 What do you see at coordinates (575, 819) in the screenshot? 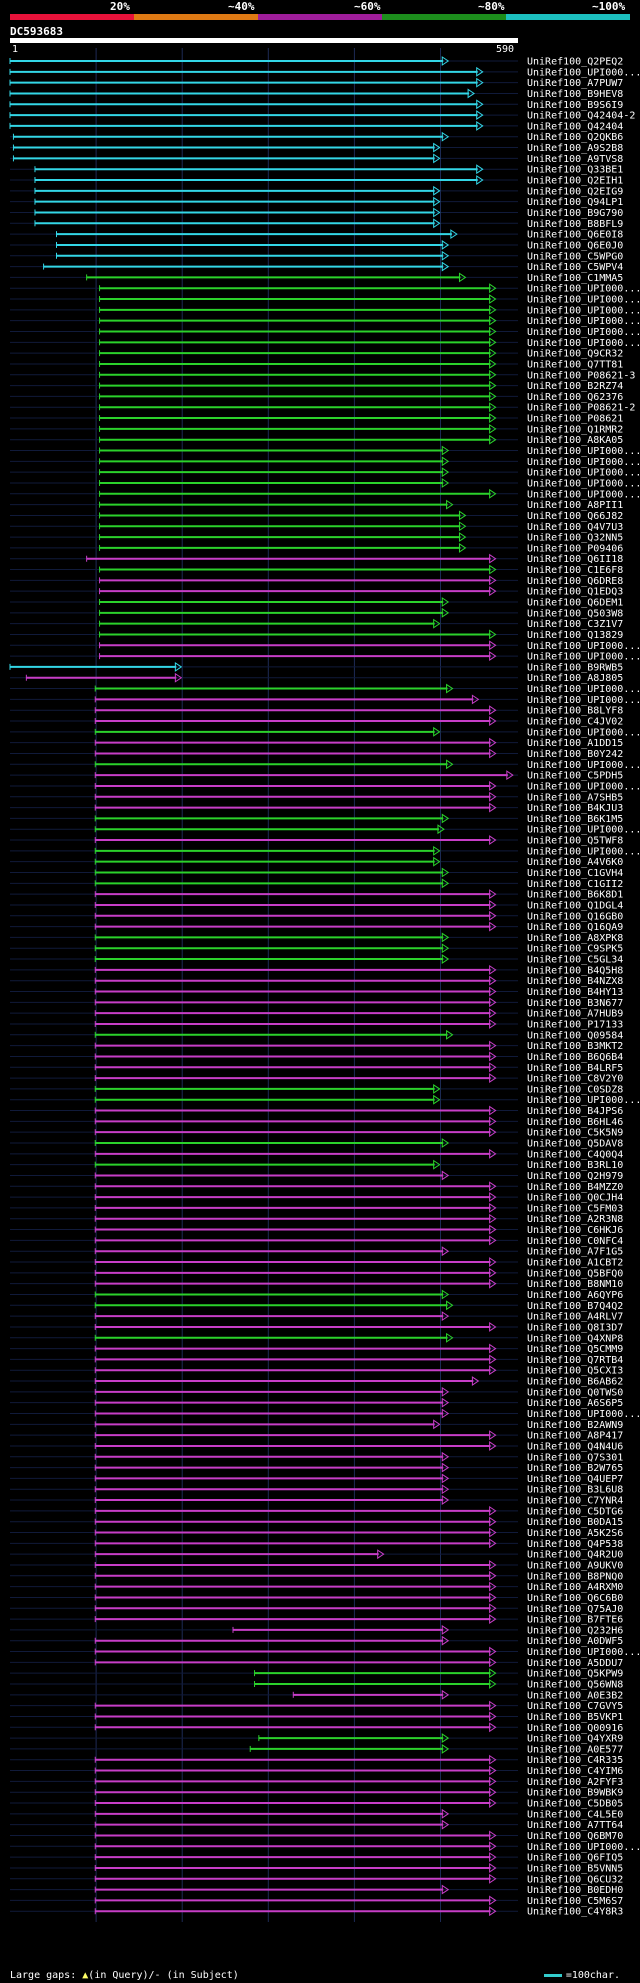
I see `hit-label: UniRef100_B6K1M5` at bounding box center [575, 819].